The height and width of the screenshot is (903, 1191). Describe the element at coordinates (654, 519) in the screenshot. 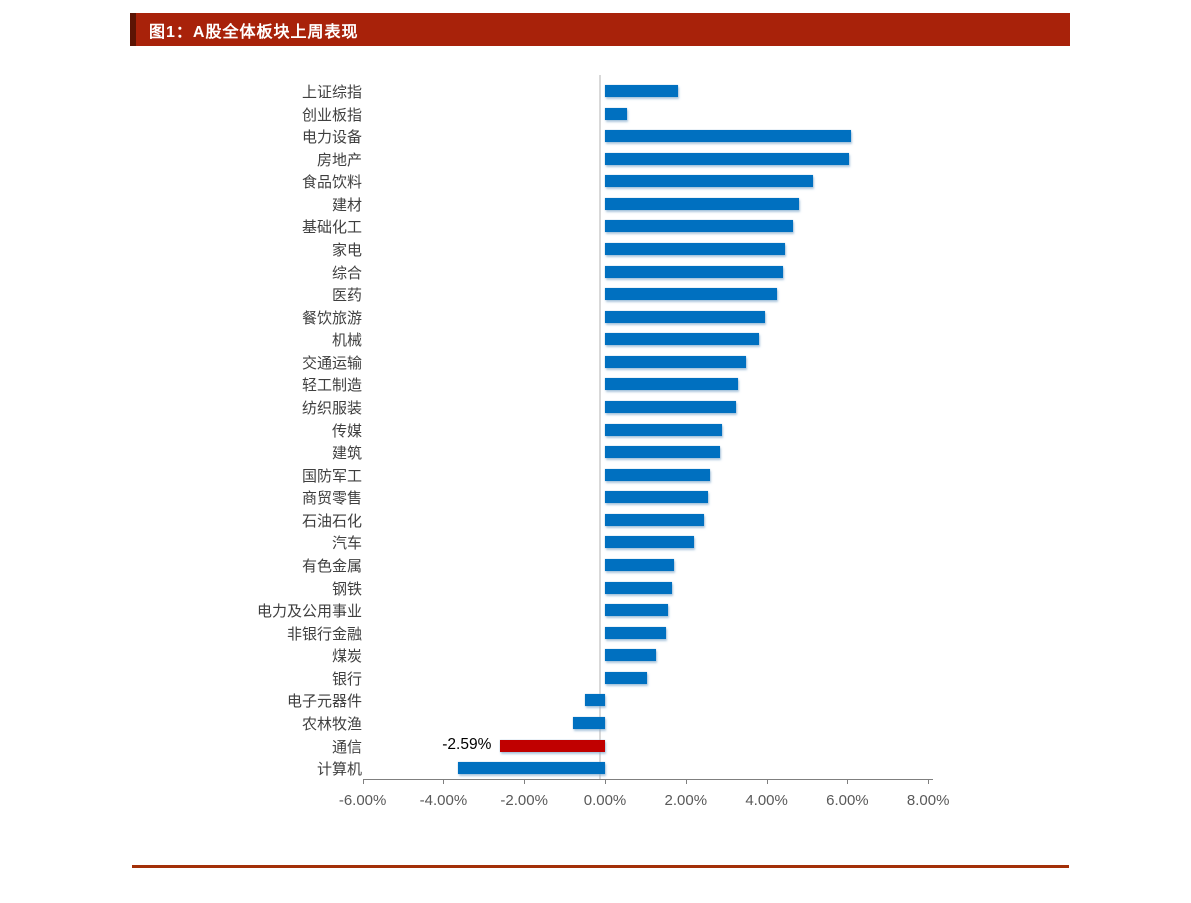

I see `bar-石油石化` at that location.